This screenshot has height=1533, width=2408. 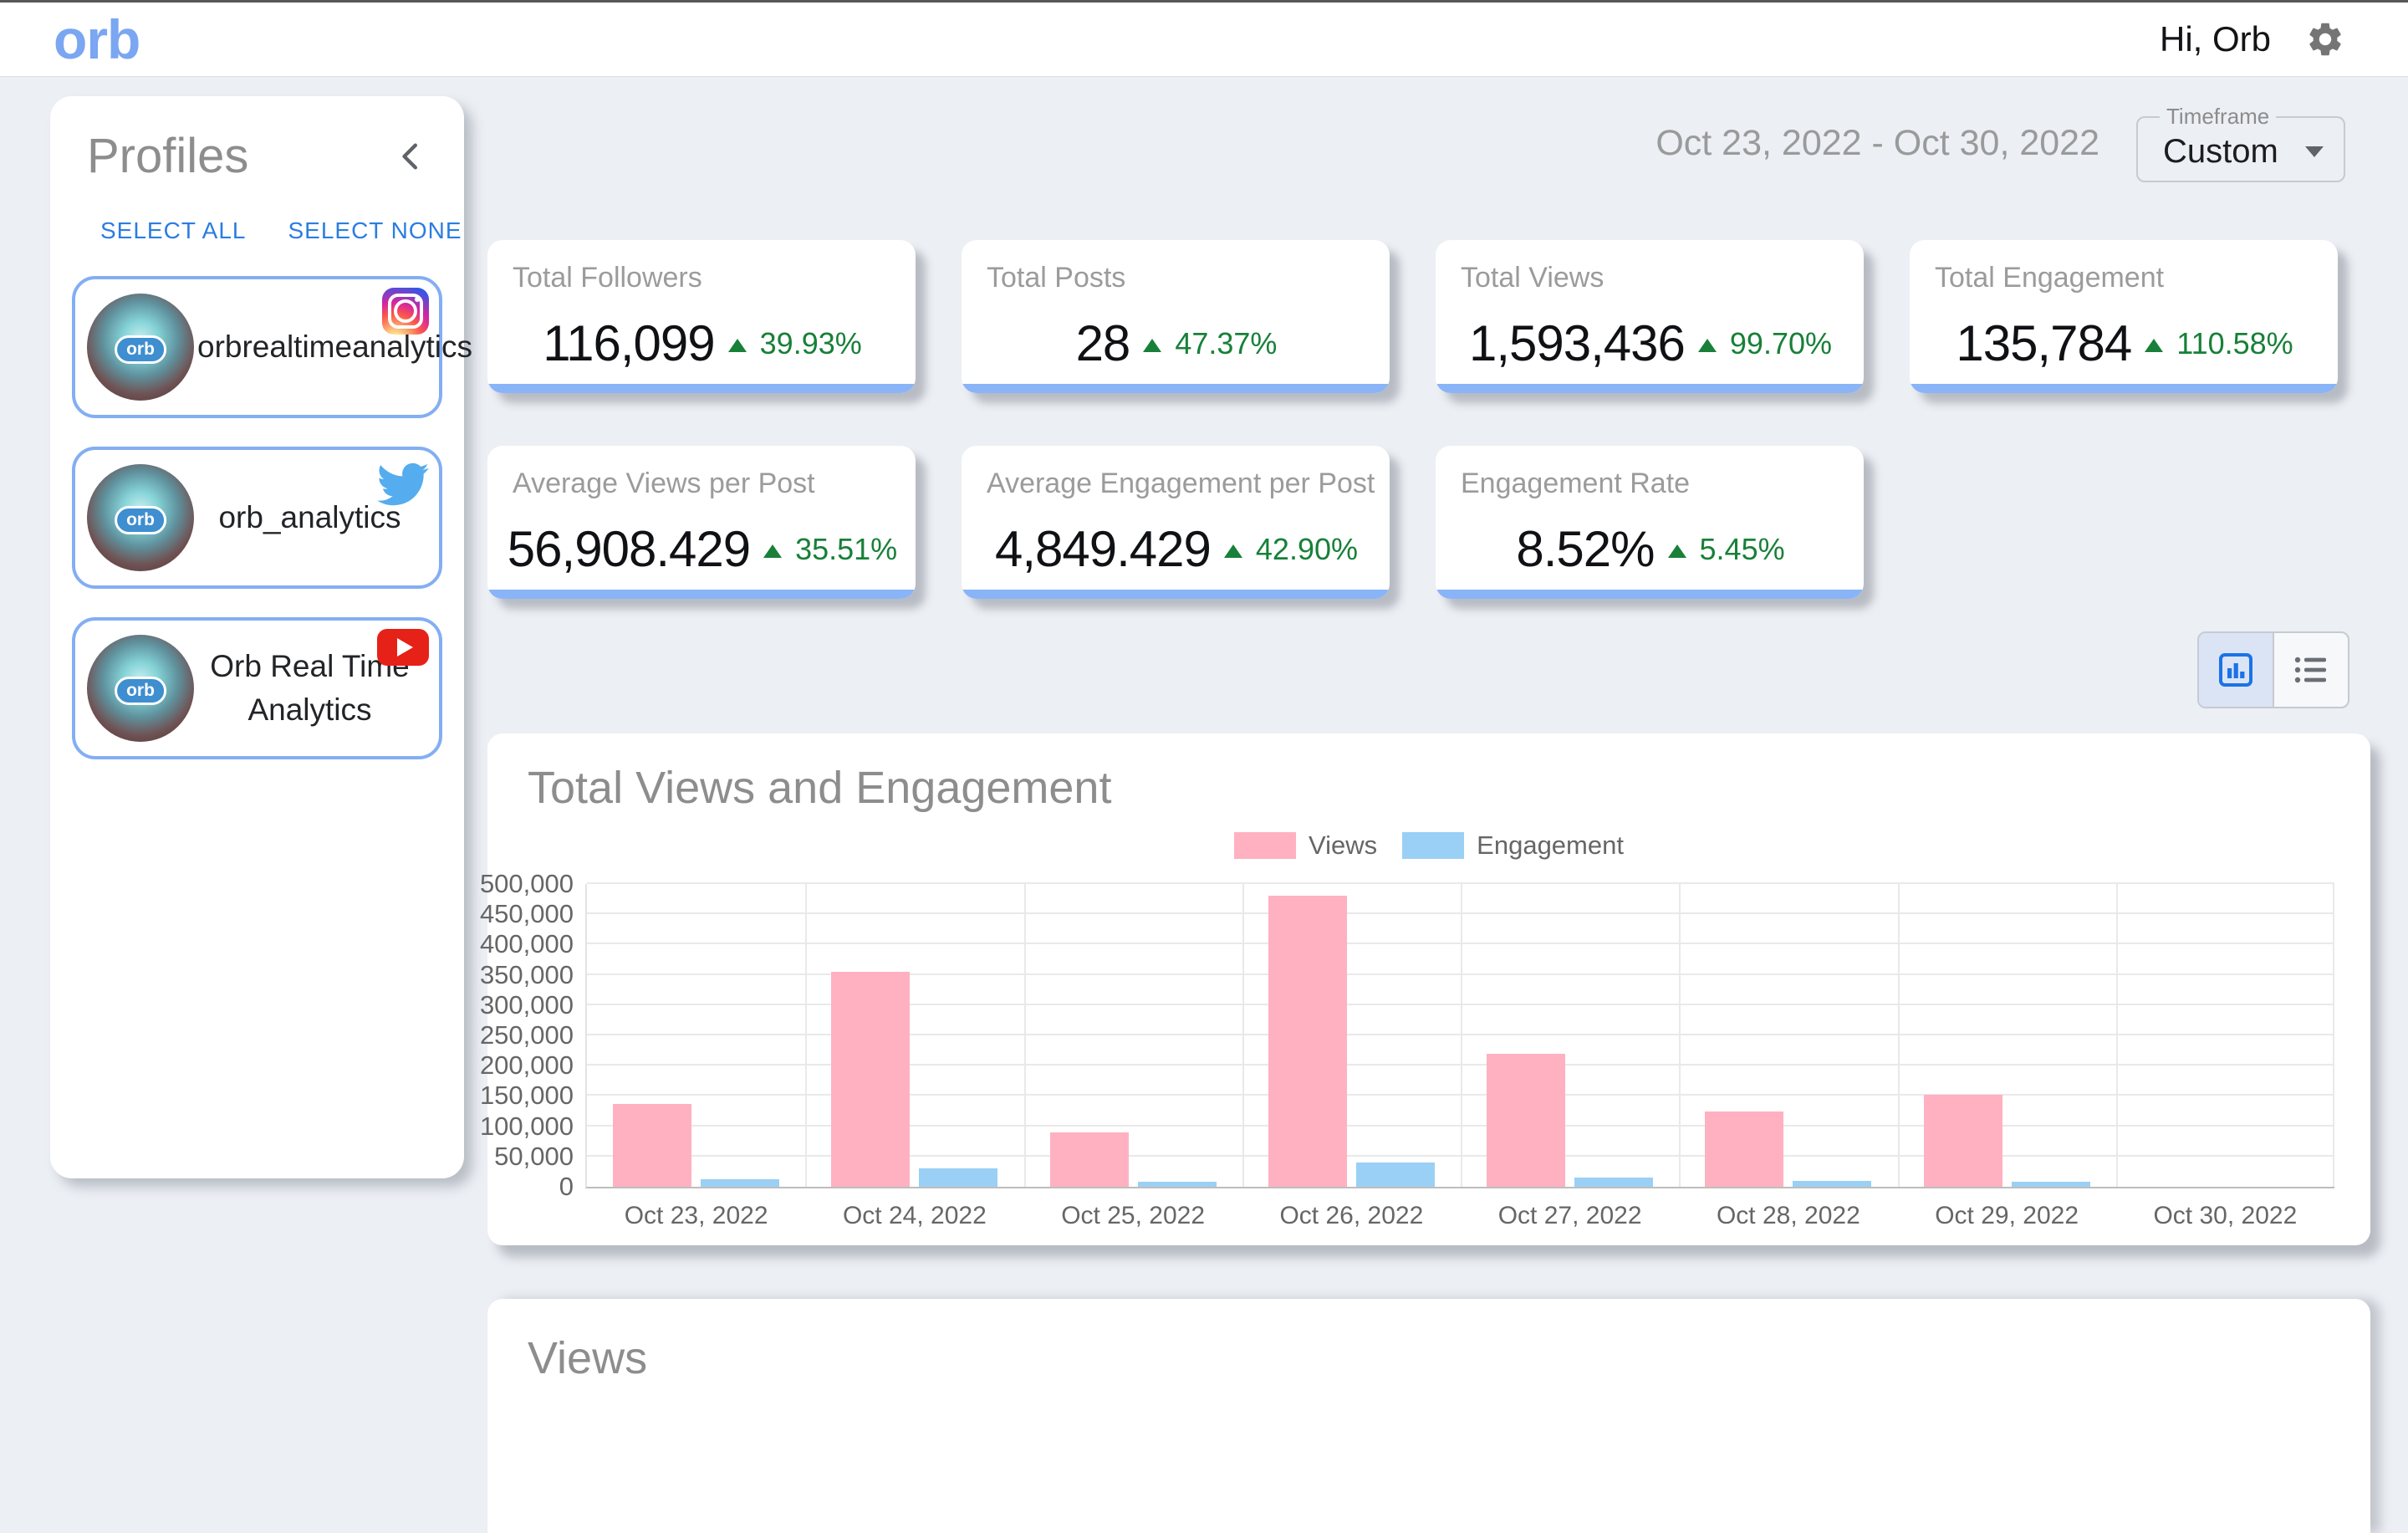 I want to click on stat-label: Average Views per Post, so click(x=664, y=483).